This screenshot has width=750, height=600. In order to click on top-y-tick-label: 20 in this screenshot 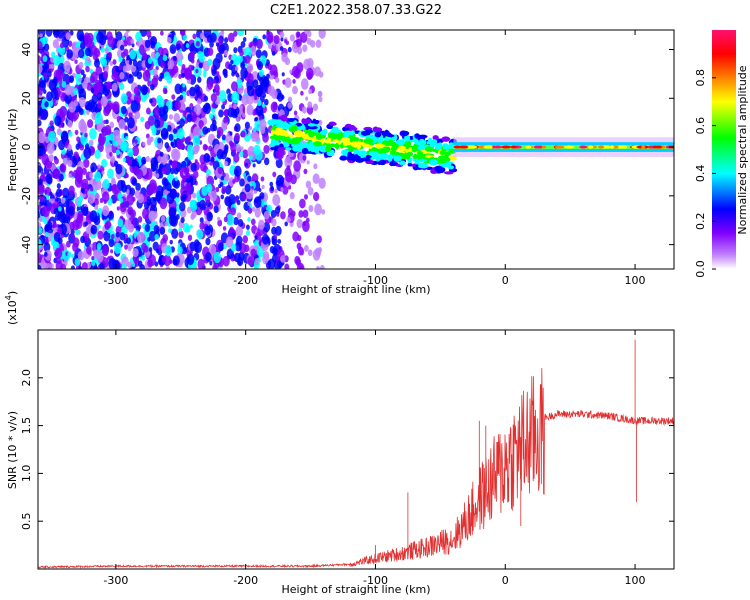, I will do `click(26, 98)`.